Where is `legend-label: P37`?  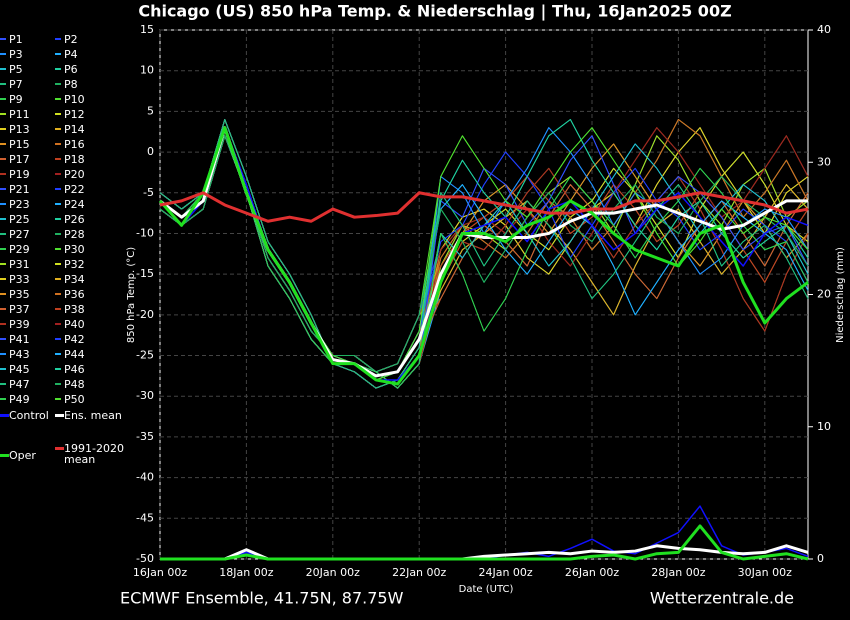 legend-label: P37 is located at coordinates (19, 309).